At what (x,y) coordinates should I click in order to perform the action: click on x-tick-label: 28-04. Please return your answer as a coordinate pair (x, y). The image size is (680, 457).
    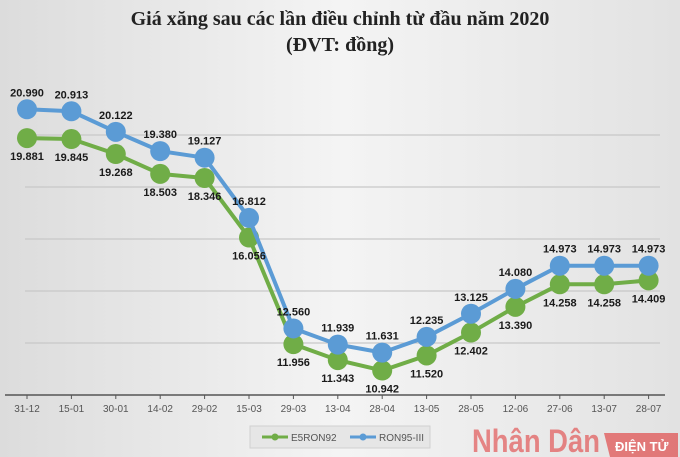
    Looking at the image, I should click on (382, 409).